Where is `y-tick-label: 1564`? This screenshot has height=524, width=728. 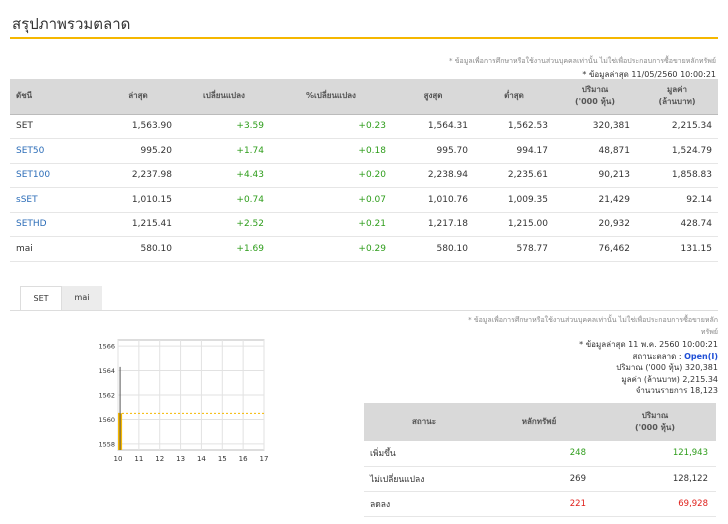 y-tick-label: 1564 is located at coordinates (106, 371).